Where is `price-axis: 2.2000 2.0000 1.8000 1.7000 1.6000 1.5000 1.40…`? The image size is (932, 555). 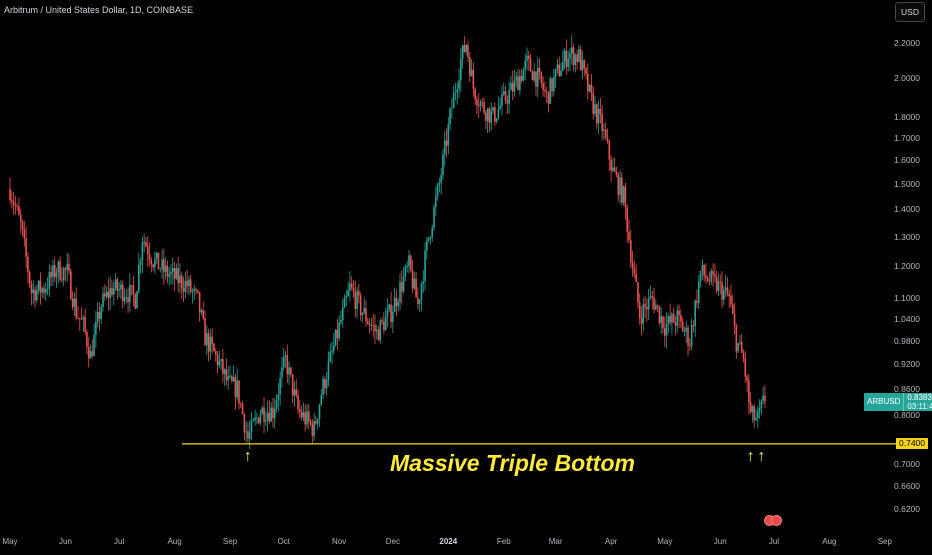
price-axis: 2.2000 2.0000 1.8000 1.7000 1.6000 1.5000 1.40… is located at coordinates (913, 269).